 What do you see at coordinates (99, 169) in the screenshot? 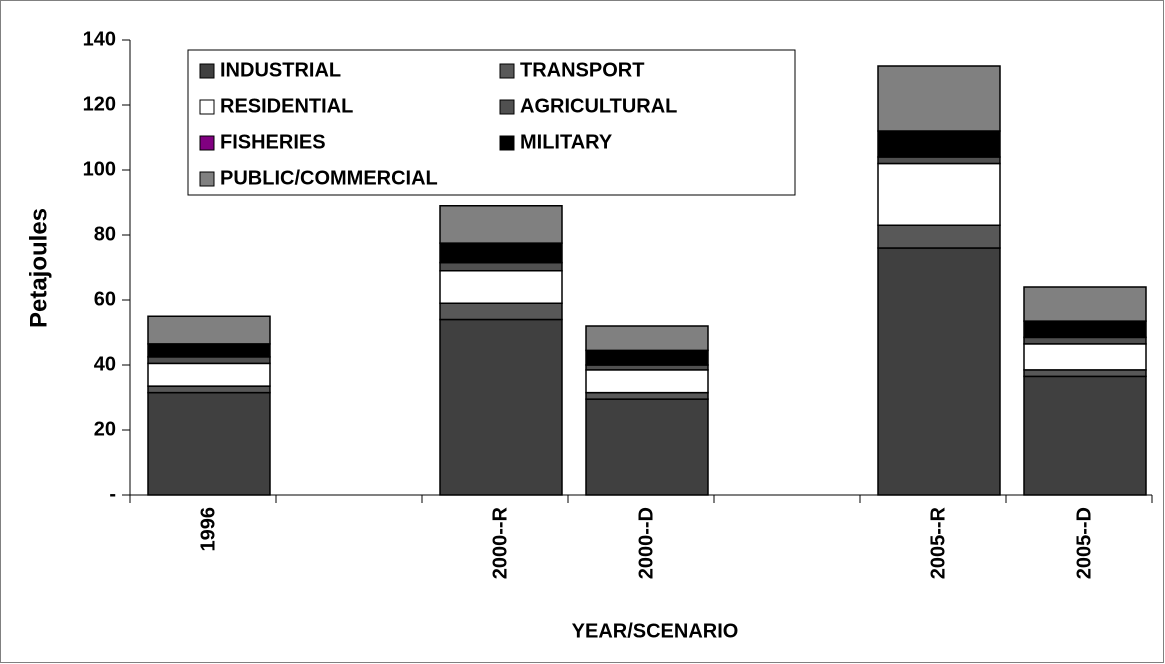
I see `y-tick-label: 100` at bounding box center [99, 169].